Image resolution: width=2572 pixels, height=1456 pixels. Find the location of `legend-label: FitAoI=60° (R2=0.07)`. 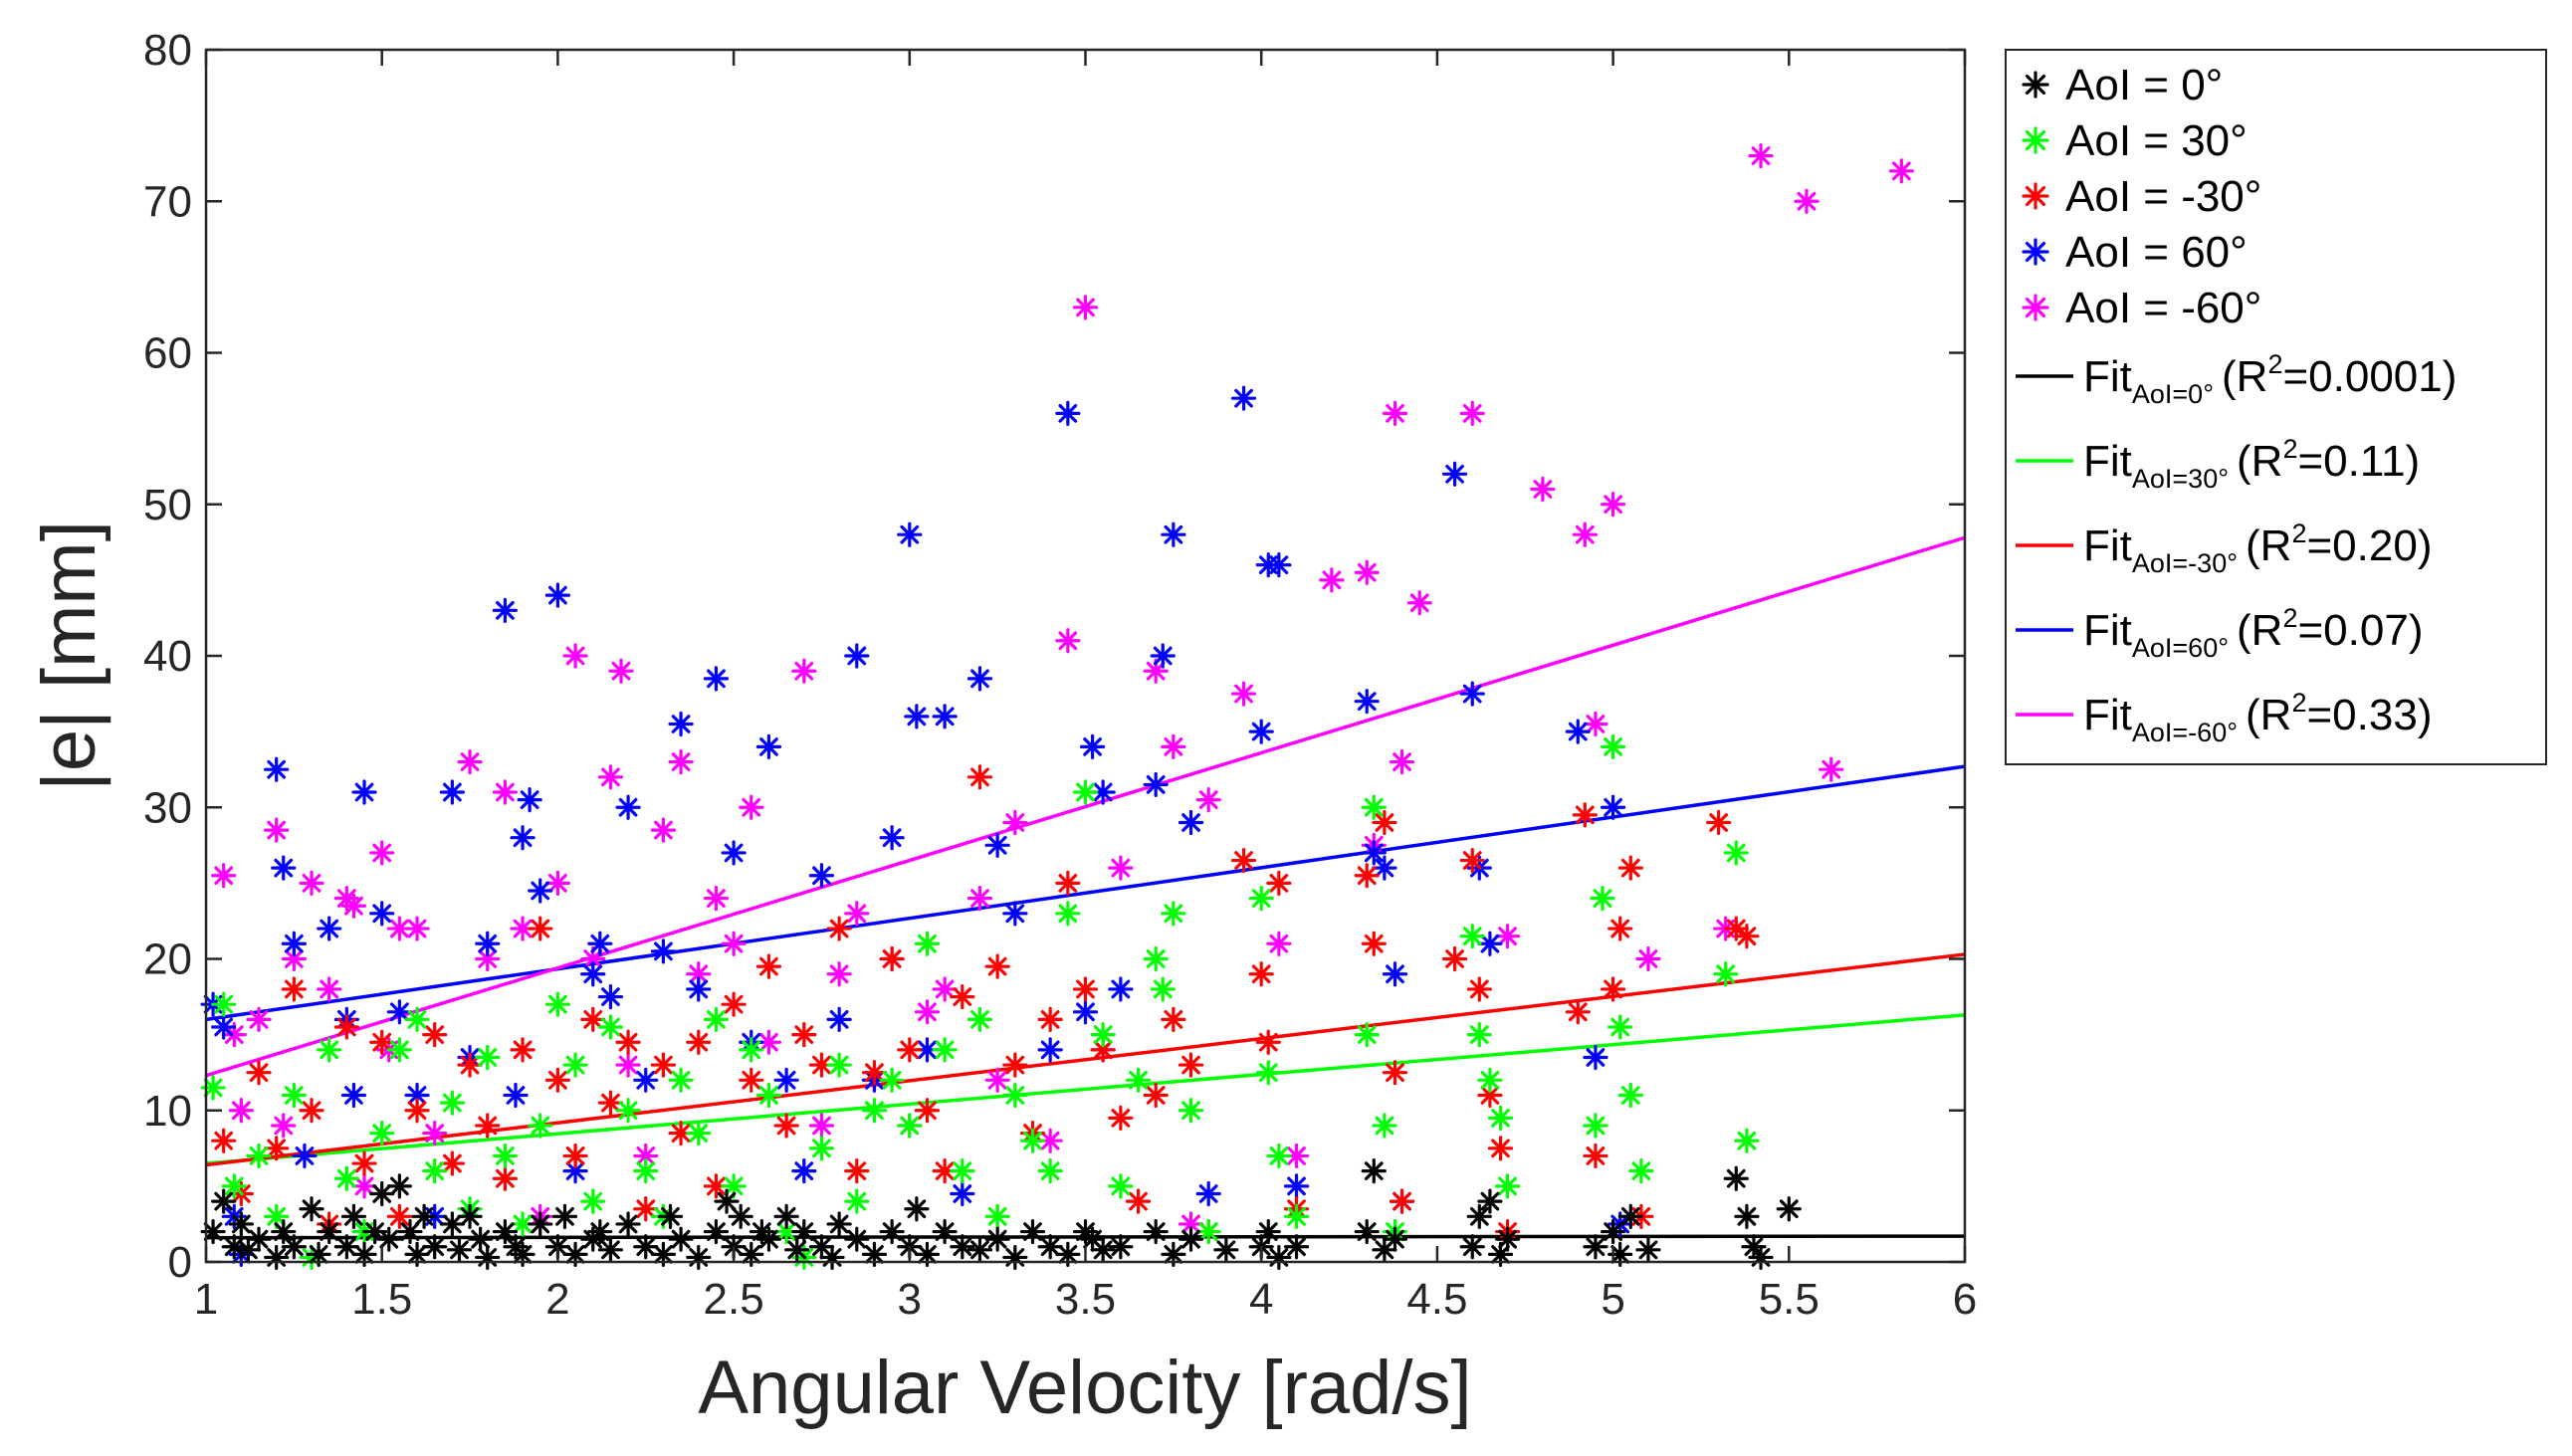

legend-label: FitAoI=60° (R2=0.07) is located at coordinates (2253, 633).